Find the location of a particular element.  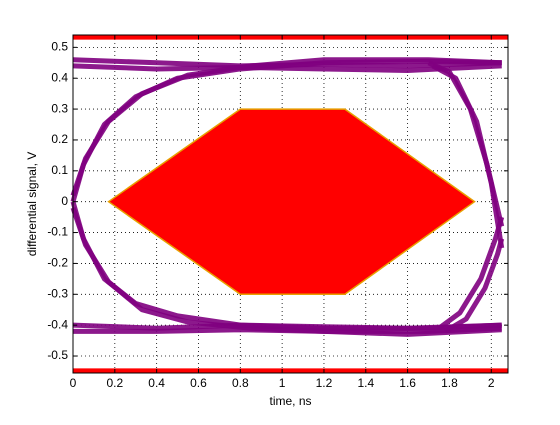

x-tick-label: 1.4 is located at coordinates (365, 383).